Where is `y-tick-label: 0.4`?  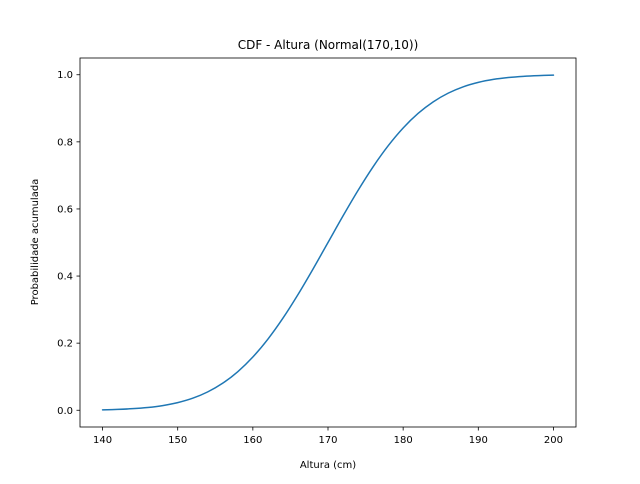
y-tick-label: 0.4 is located at coordinates (65, 277).